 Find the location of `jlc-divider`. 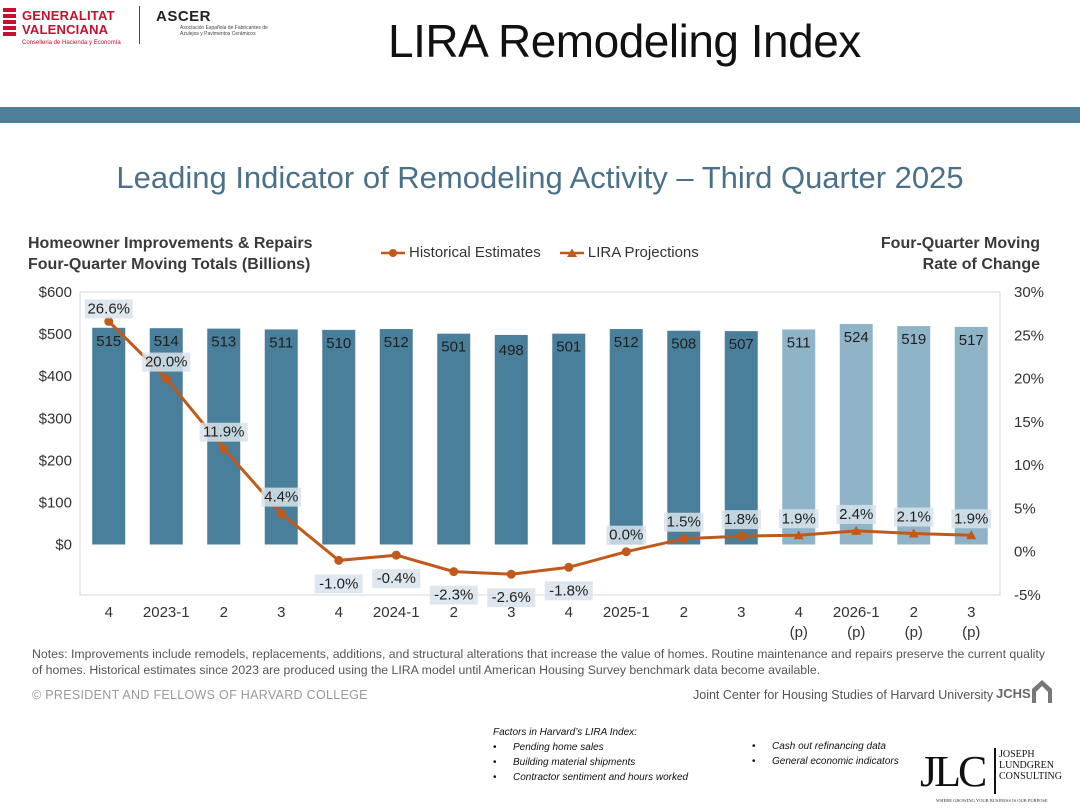

jlc-divider is located at coordinates (995, 771).